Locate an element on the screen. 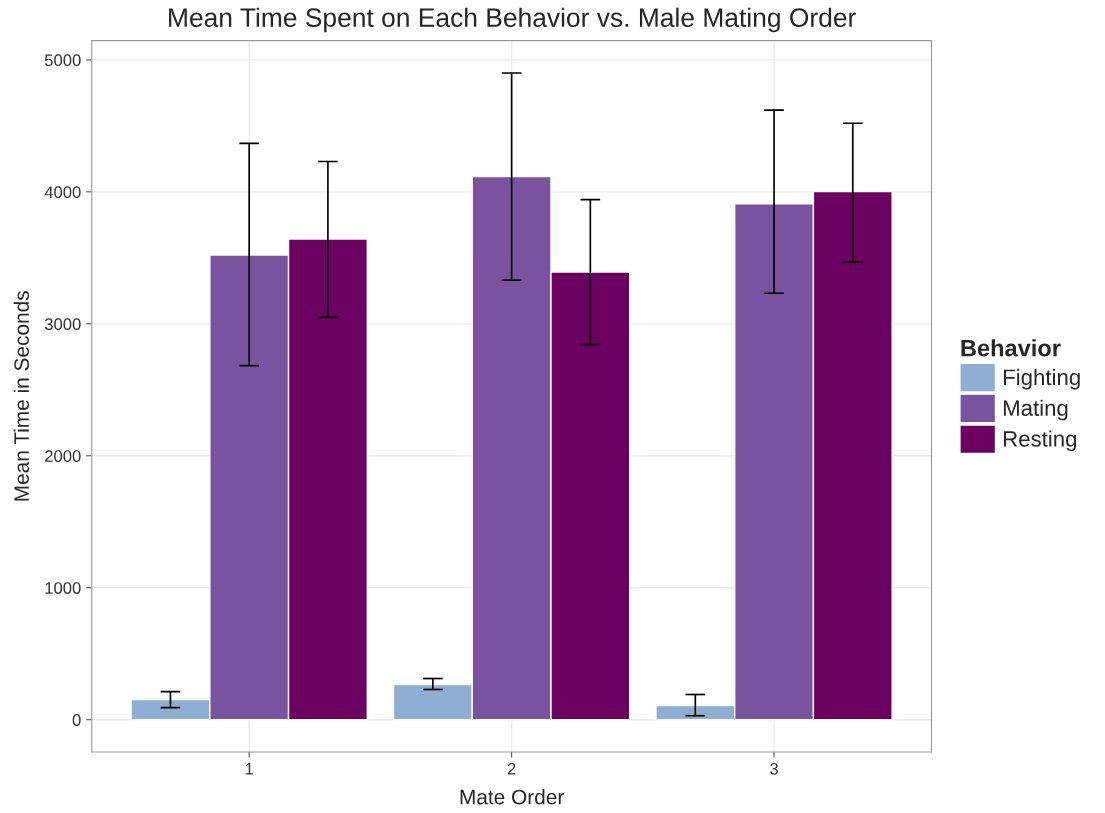 This screenshot has width=1105, height=813. y-tick-label: 2000 is located at coordinates (63, 456).